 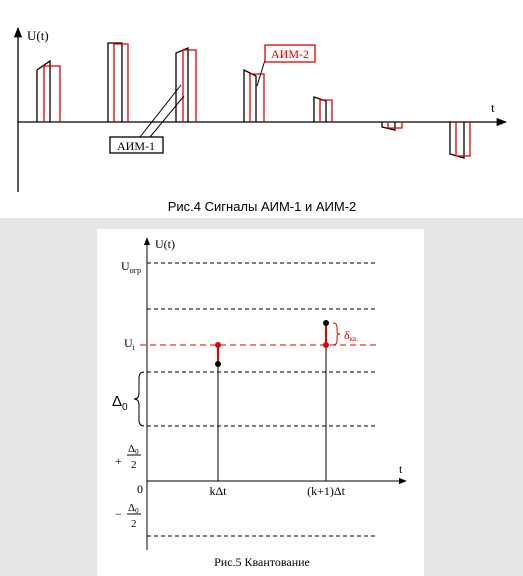 I want to click on u-ogr: Uогр, so click(x=131, y=267).